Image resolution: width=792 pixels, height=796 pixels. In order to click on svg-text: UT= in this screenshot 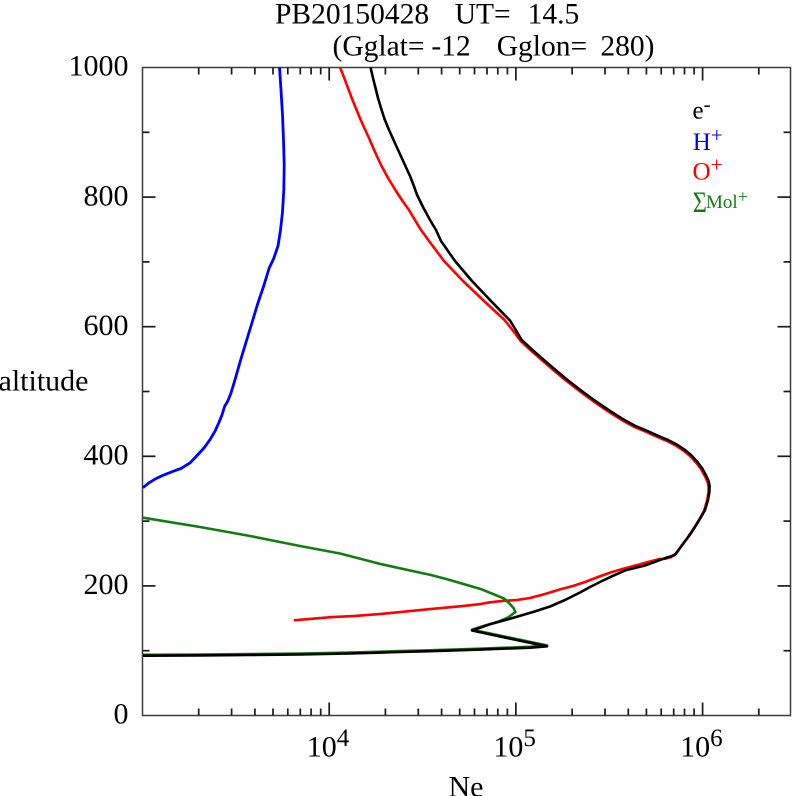, I will do `click(483, 15)`.